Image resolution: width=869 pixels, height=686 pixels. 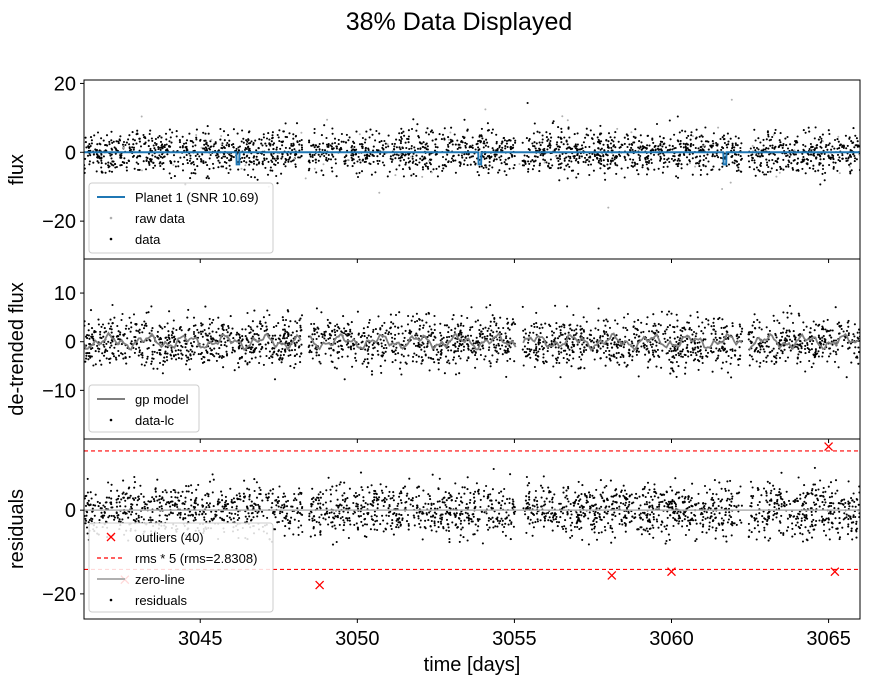 I want to click on raw-data-point, so click(x=562, y=116).